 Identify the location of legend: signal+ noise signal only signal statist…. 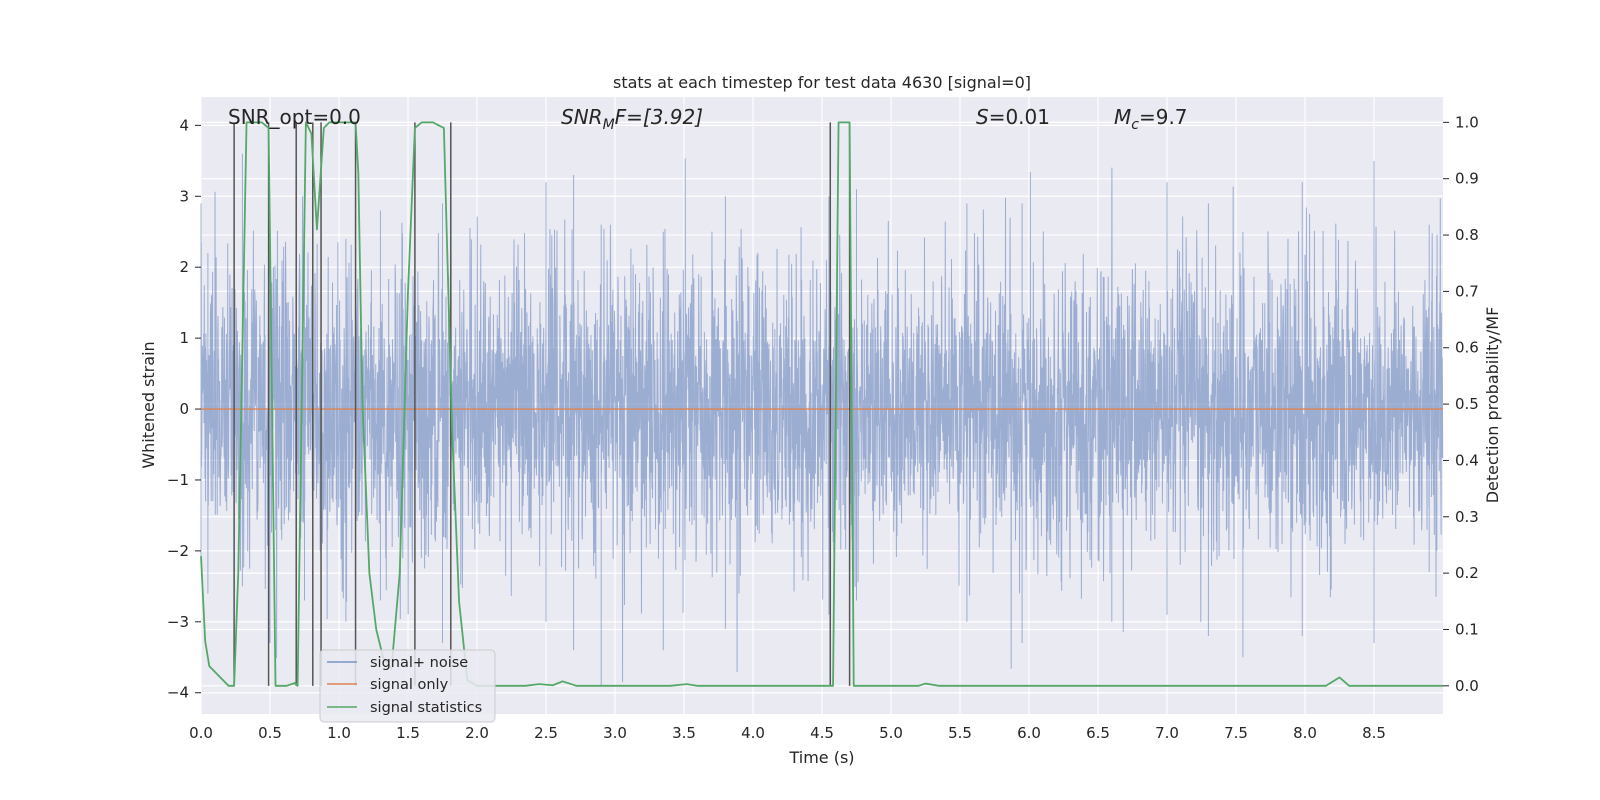
(407, 686).